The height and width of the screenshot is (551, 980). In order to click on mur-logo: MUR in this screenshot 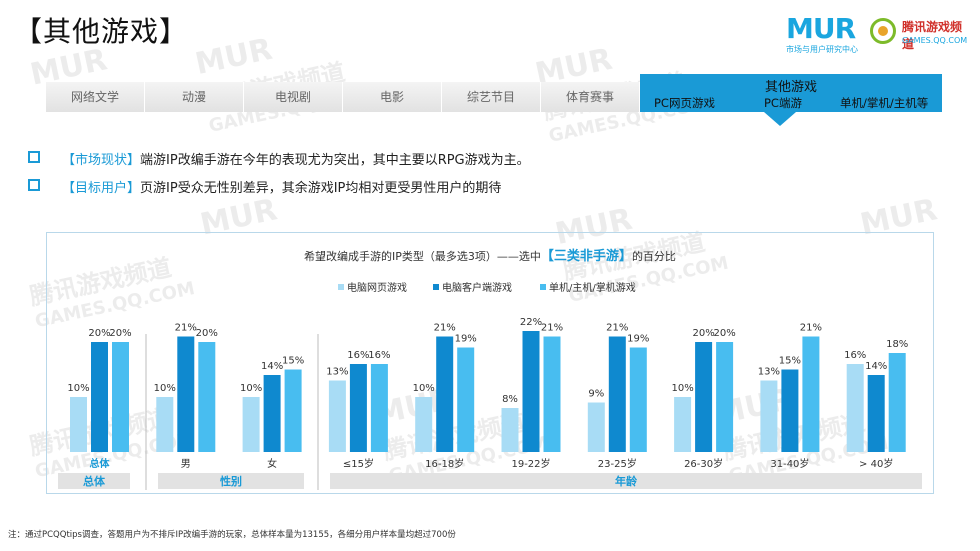, I will do `click(821, 28)`.